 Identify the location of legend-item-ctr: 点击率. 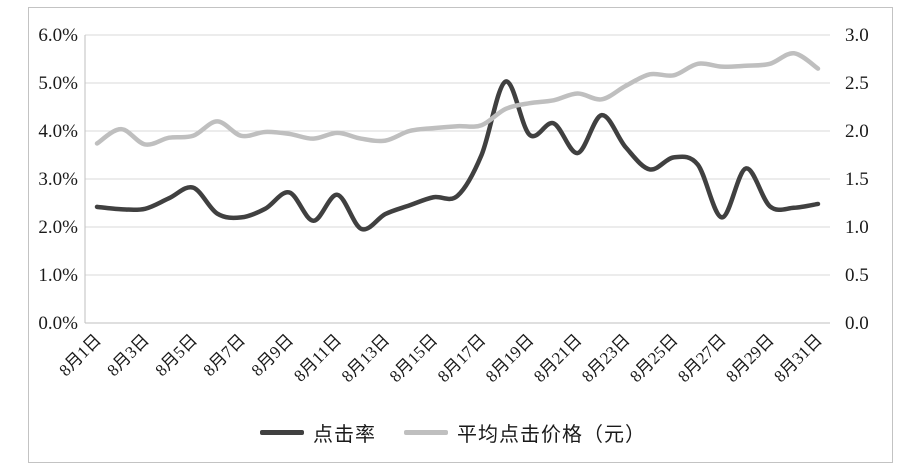
(318, 432).